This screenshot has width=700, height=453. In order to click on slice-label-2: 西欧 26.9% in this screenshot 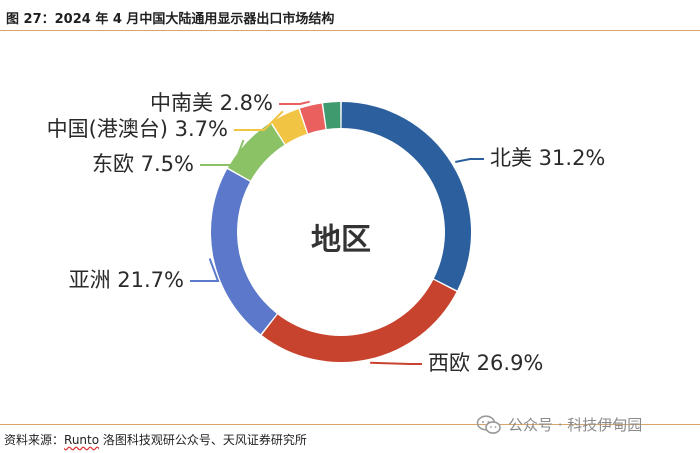, I will do `click(485, 363)`.